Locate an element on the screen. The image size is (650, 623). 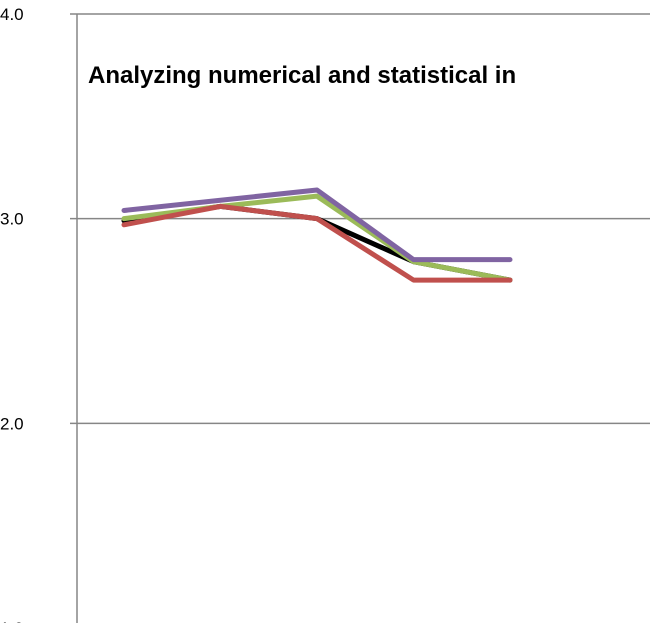
y-tick-label: 4.0 is located at coordinates (12, 14).